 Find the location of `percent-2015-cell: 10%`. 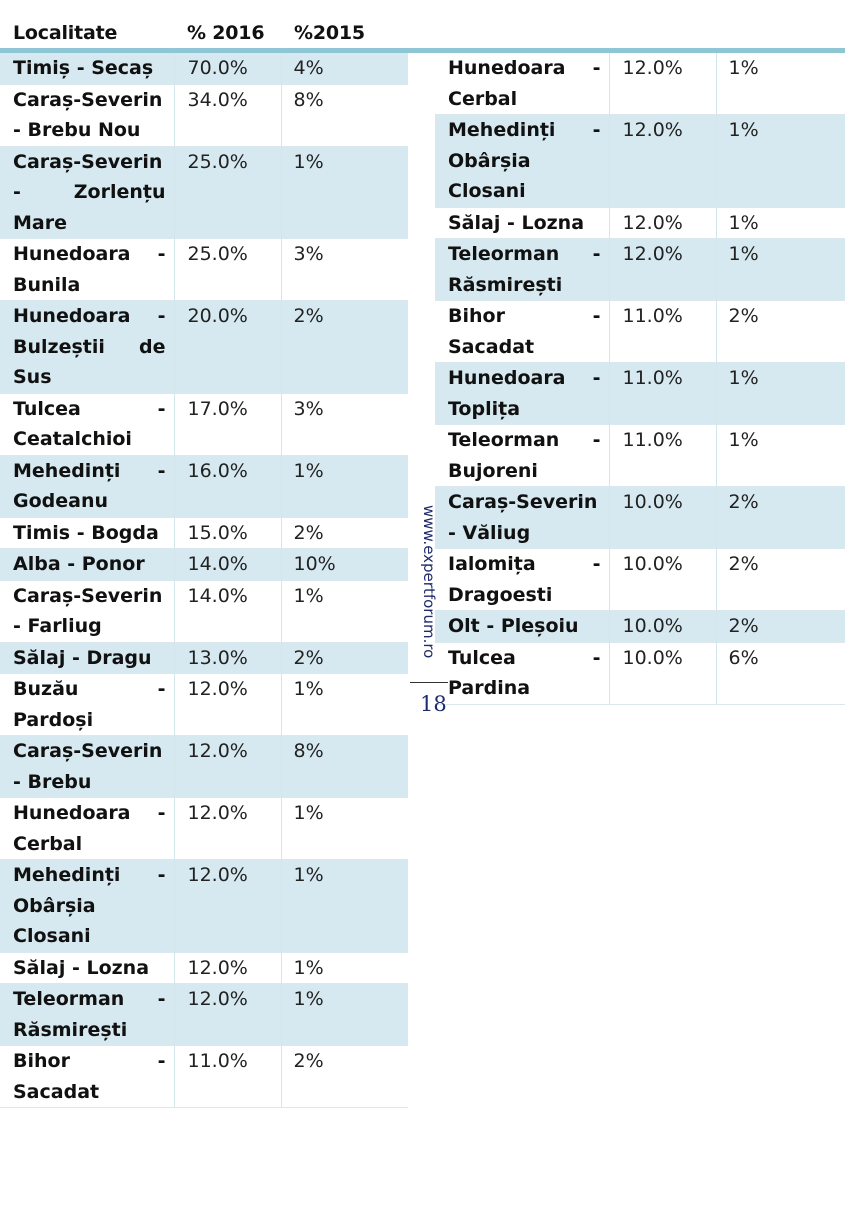

percent-2015-cell: 10% is located at coordinates (344, 564).